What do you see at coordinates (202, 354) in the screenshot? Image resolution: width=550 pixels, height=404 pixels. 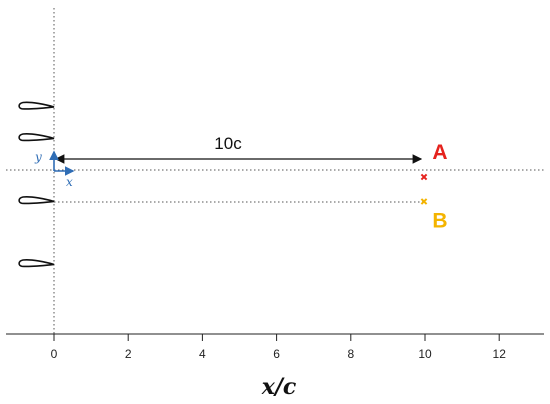 I see `x-tick-label: 4` at bounding box center [202, 354].